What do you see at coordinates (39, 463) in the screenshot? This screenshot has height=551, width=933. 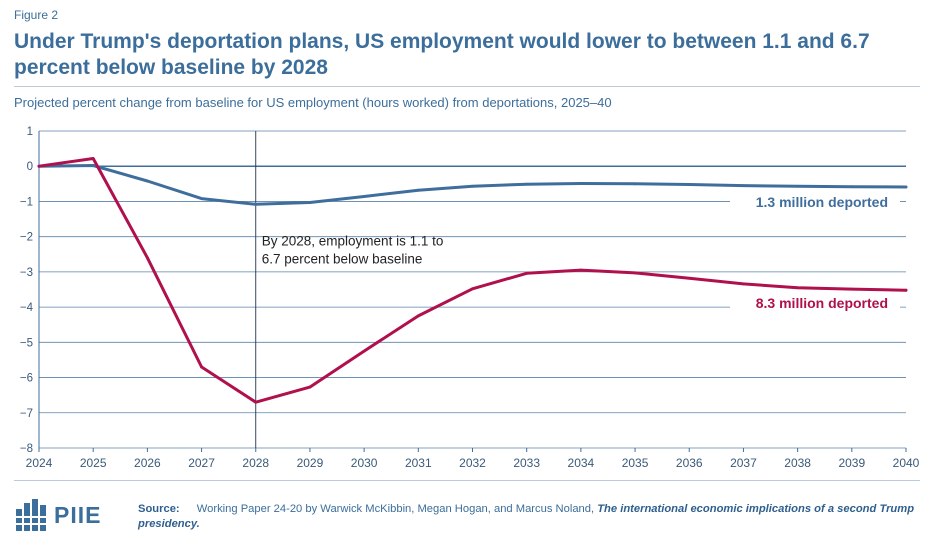 I see `x-tick-label: 2024` at bounding box center [39, 463].